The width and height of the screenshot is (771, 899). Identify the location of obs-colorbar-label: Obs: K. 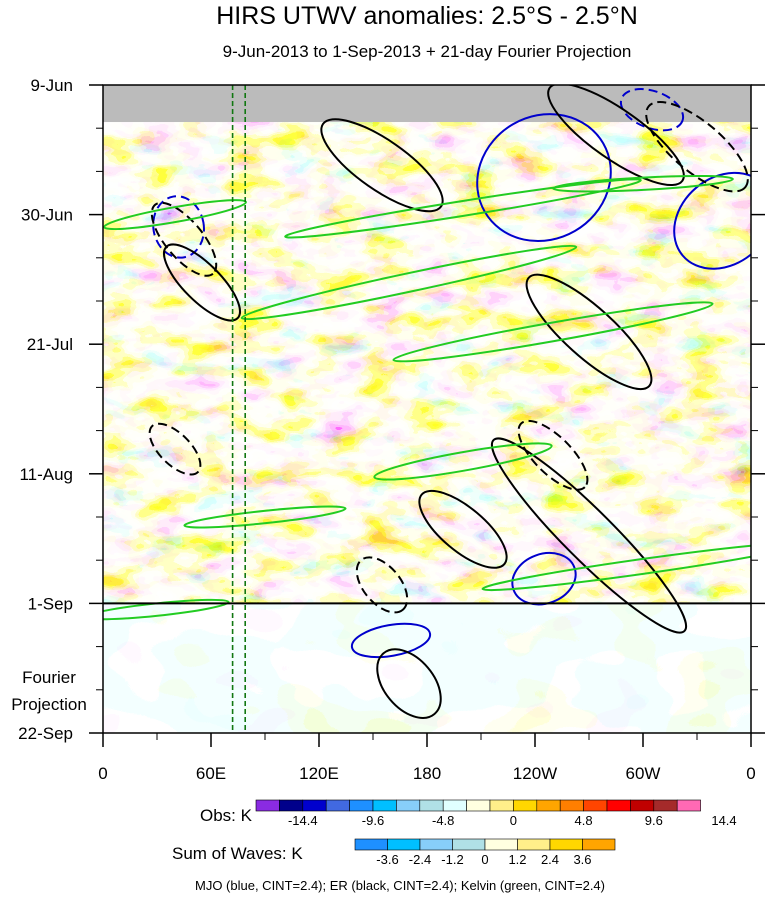
(226, 815).